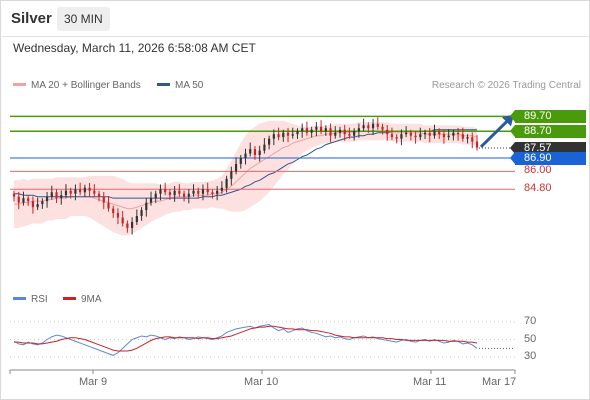 Image resolution: width=590 pixels, height=400 pixels. I want to click on resistance-1-tag: 88.70, so click(548, 131).